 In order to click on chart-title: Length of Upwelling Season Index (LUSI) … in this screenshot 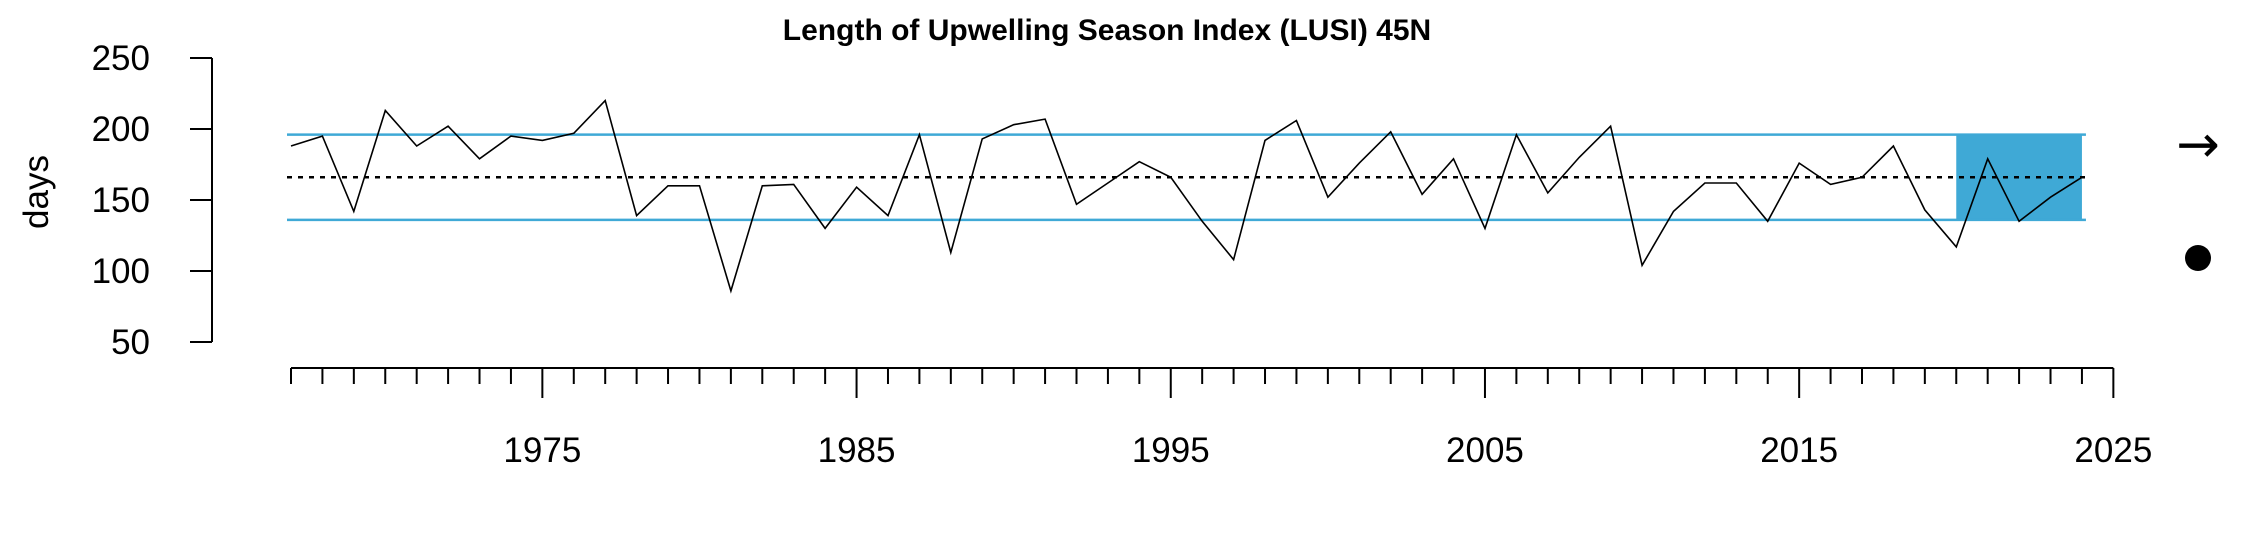, I will do `click(1107, 30)`.